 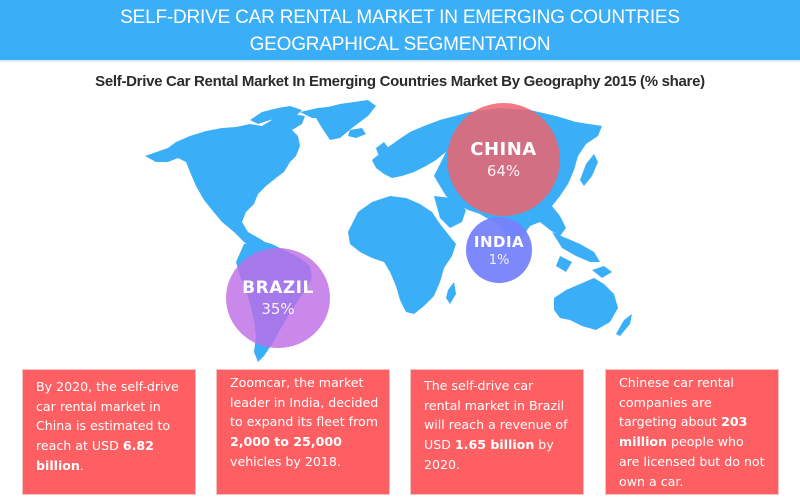 I want to click on arctic-islands-shape, so click(x=276, y=115).